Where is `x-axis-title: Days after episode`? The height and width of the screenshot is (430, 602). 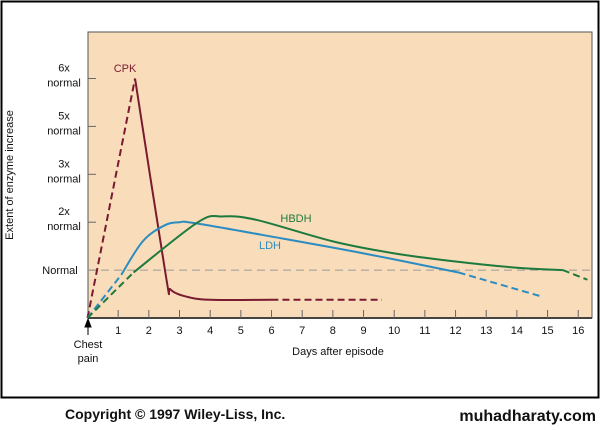 x-axis-title: Days after episode is located at coordinates (338, 352).